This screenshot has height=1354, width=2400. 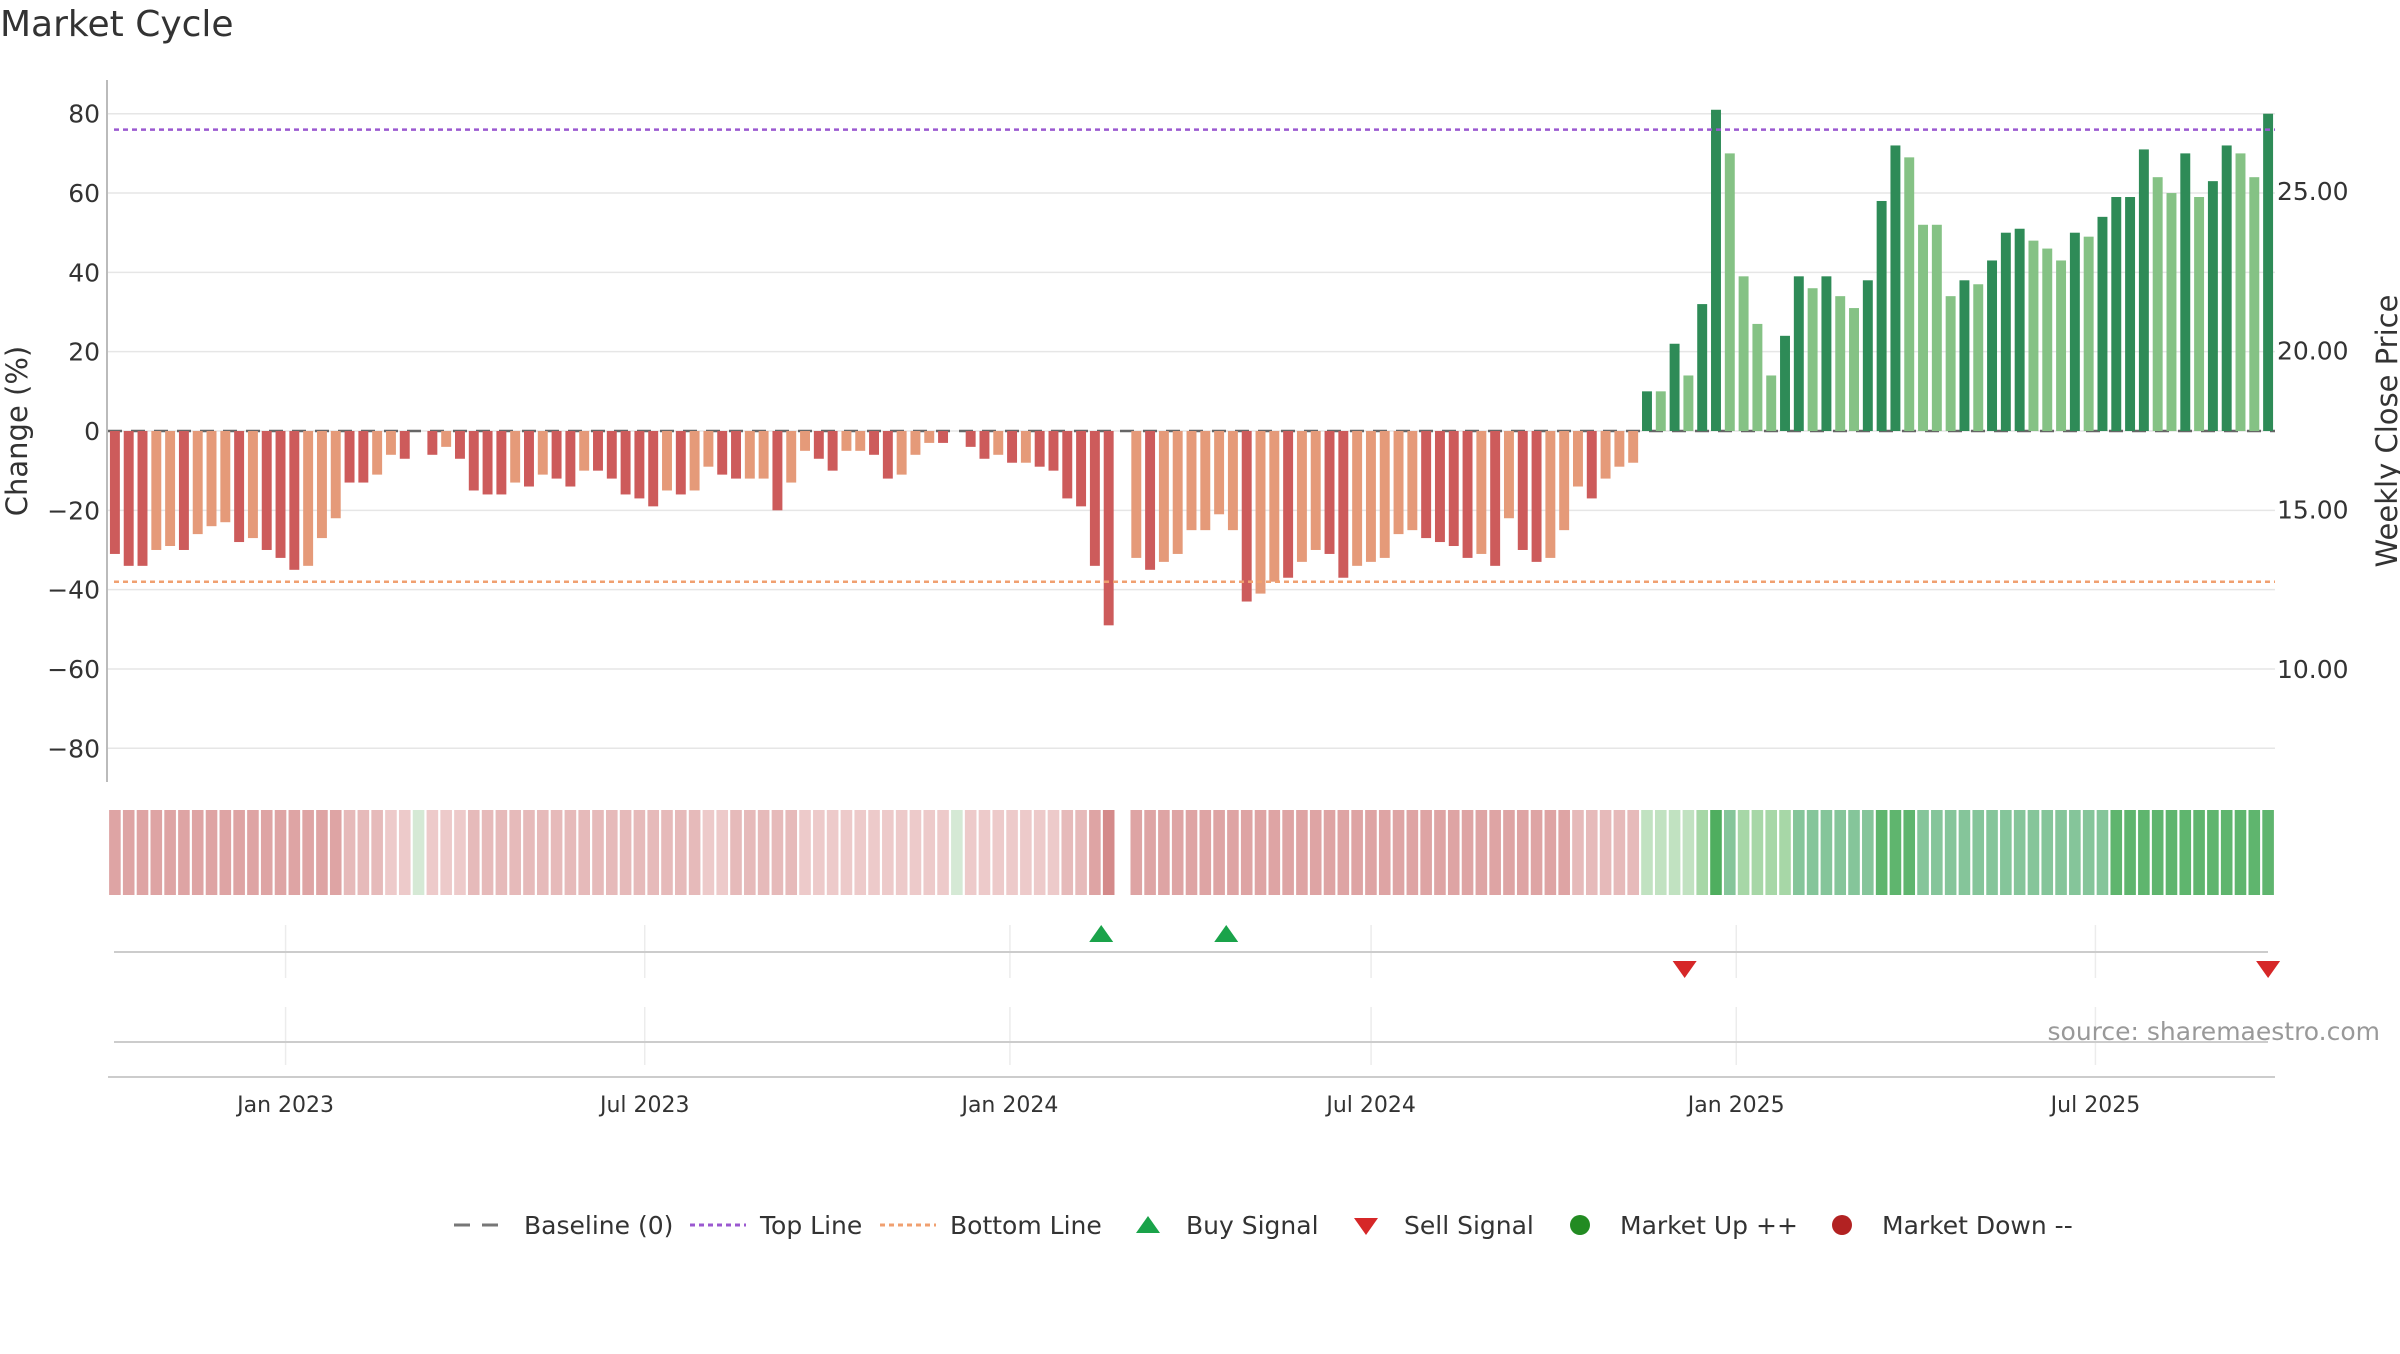 I want to click on y-tick-label: −80, so click(x=73, y=748).